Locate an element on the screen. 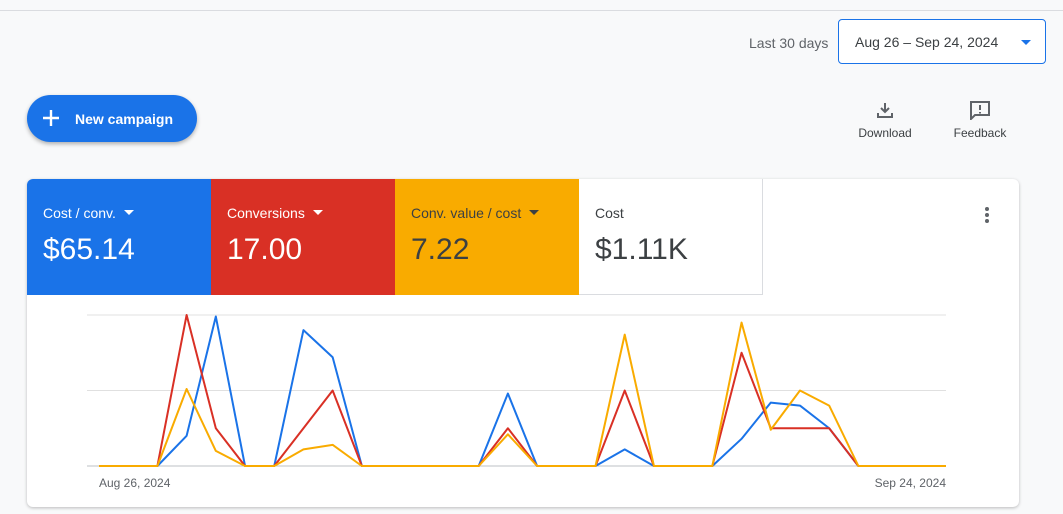  metric-value: 17.00 is located at coordinates (265, 249).